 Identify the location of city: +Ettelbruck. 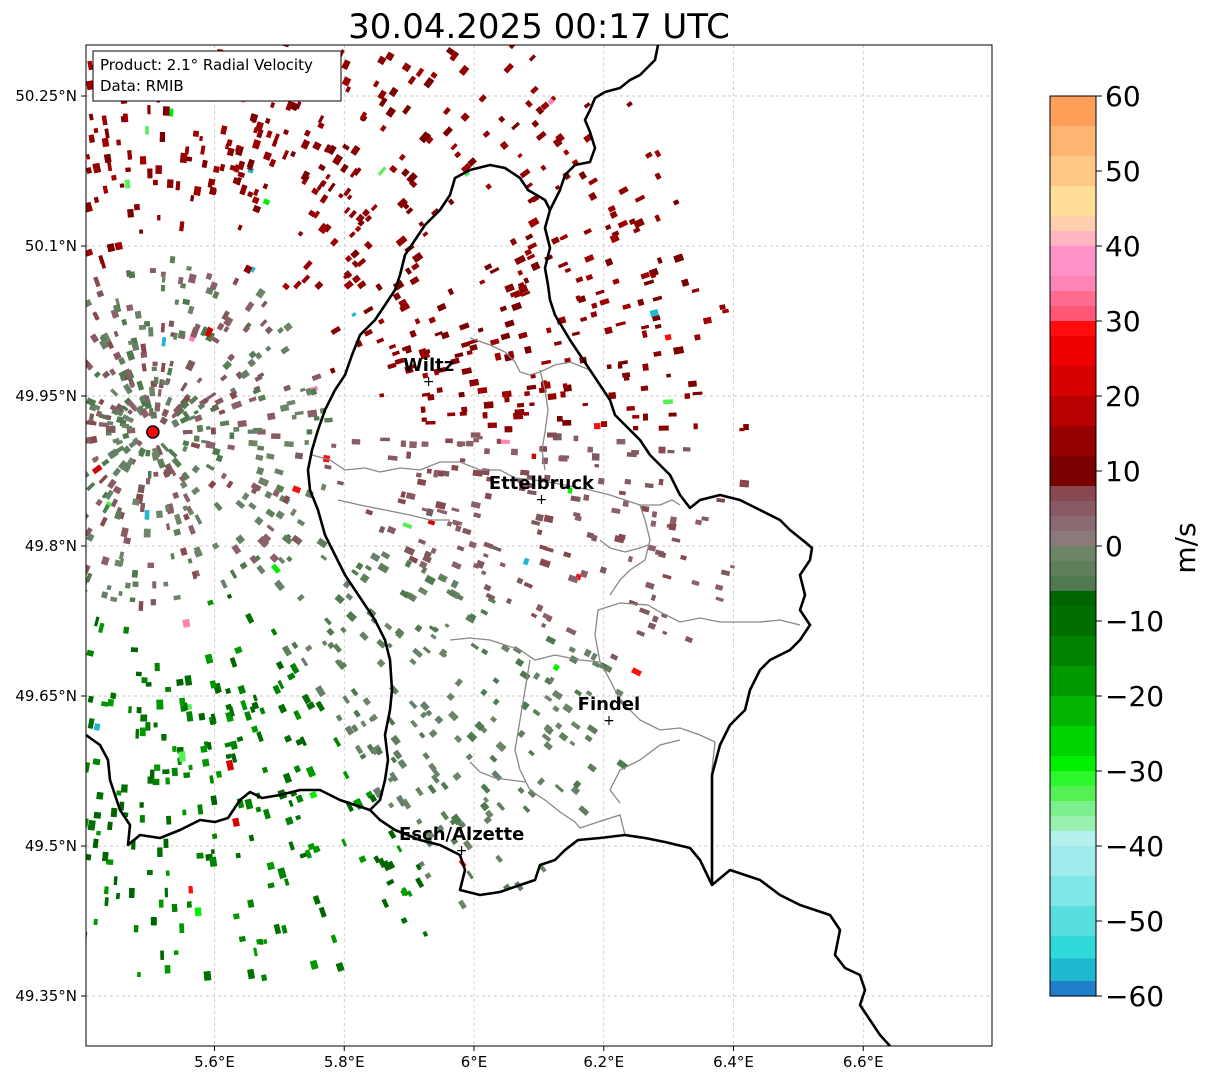
(542, 490).